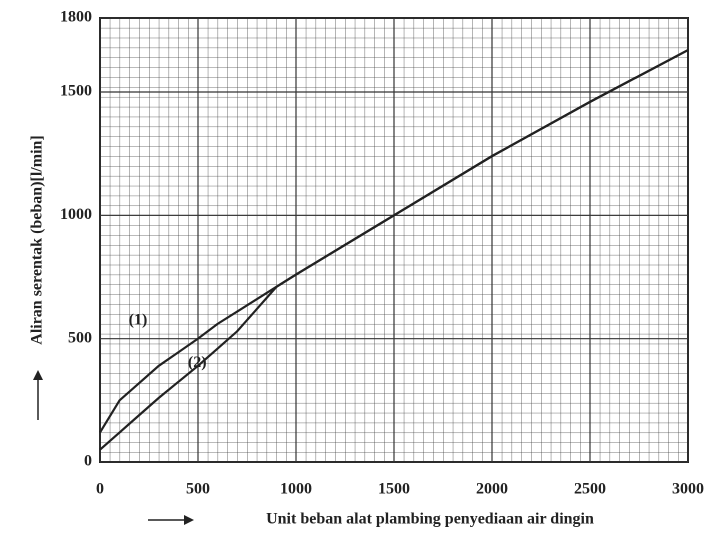 This screenshot has height=537, width=717. Describe the element at coordinates (197, 362) in the screenshot. I see `series-label: (2)` at that location.